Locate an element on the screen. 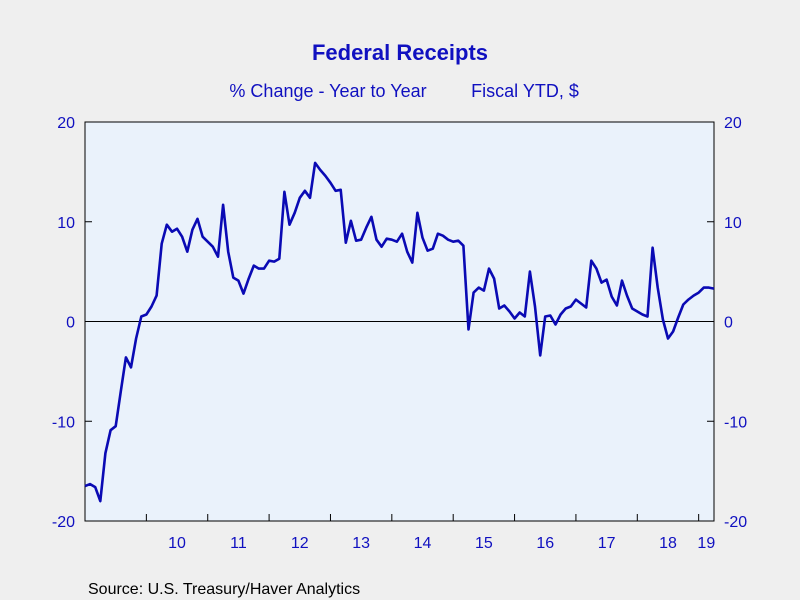 This screenshot has height=600, width=800. x-tick-label: 19 is located at coordinates (706, 543).